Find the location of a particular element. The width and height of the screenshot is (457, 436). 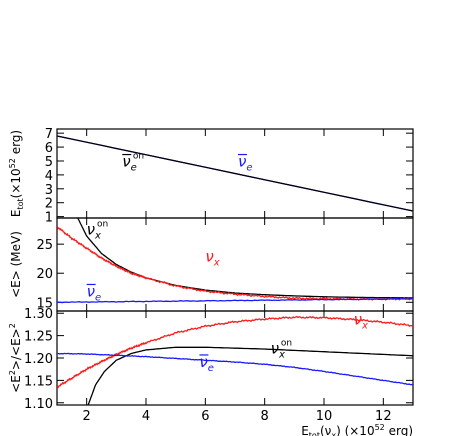

x-tick-label: 4 is located at coordinates (146, 416).